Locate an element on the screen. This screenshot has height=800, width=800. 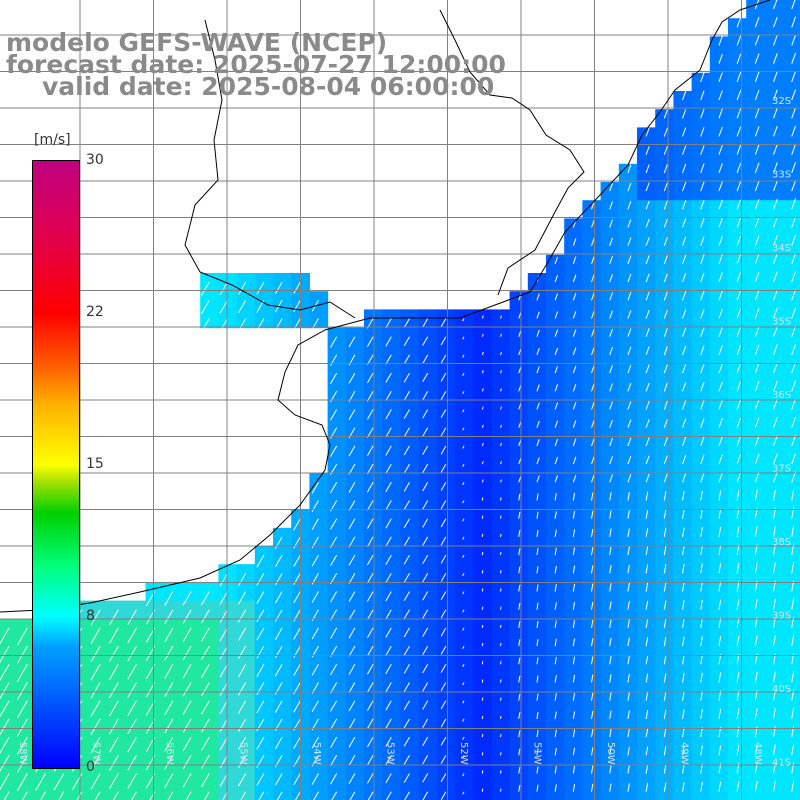
title-forecast-date: forecast date: 2025-07-27 12:00:00 is located at coordinates (256, 64).